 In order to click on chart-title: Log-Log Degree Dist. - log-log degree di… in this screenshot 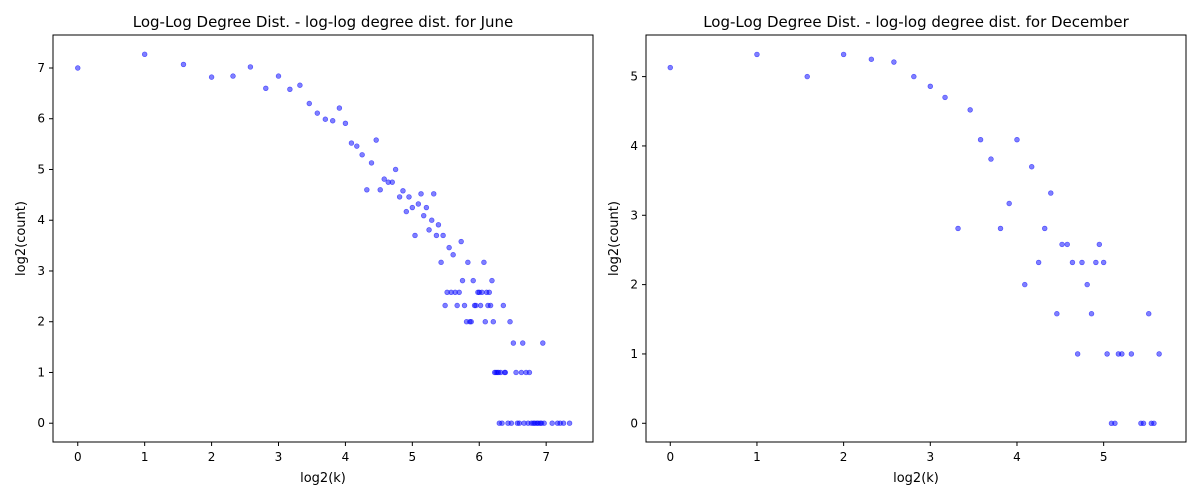, I will do `click(916, 22)`.